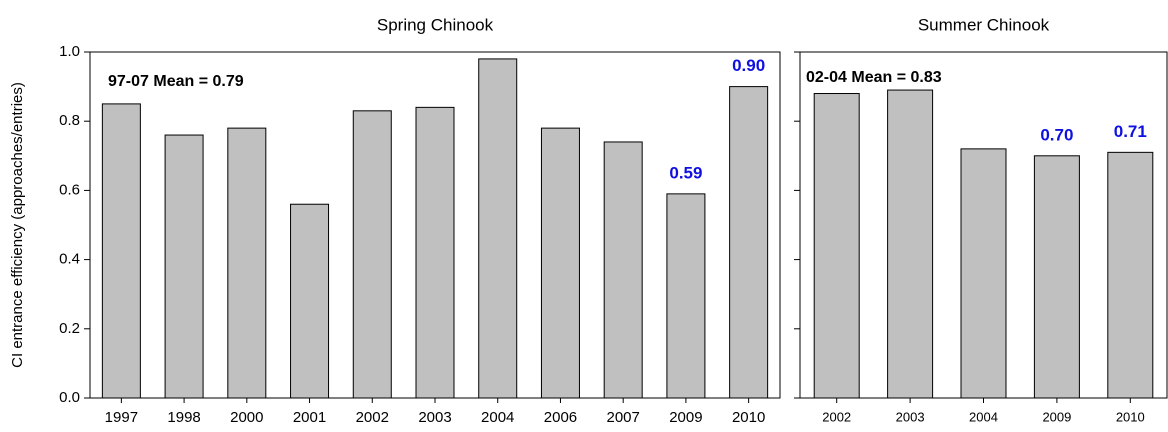  I want to click on x-tick-label: 1997, so click(121, 417).